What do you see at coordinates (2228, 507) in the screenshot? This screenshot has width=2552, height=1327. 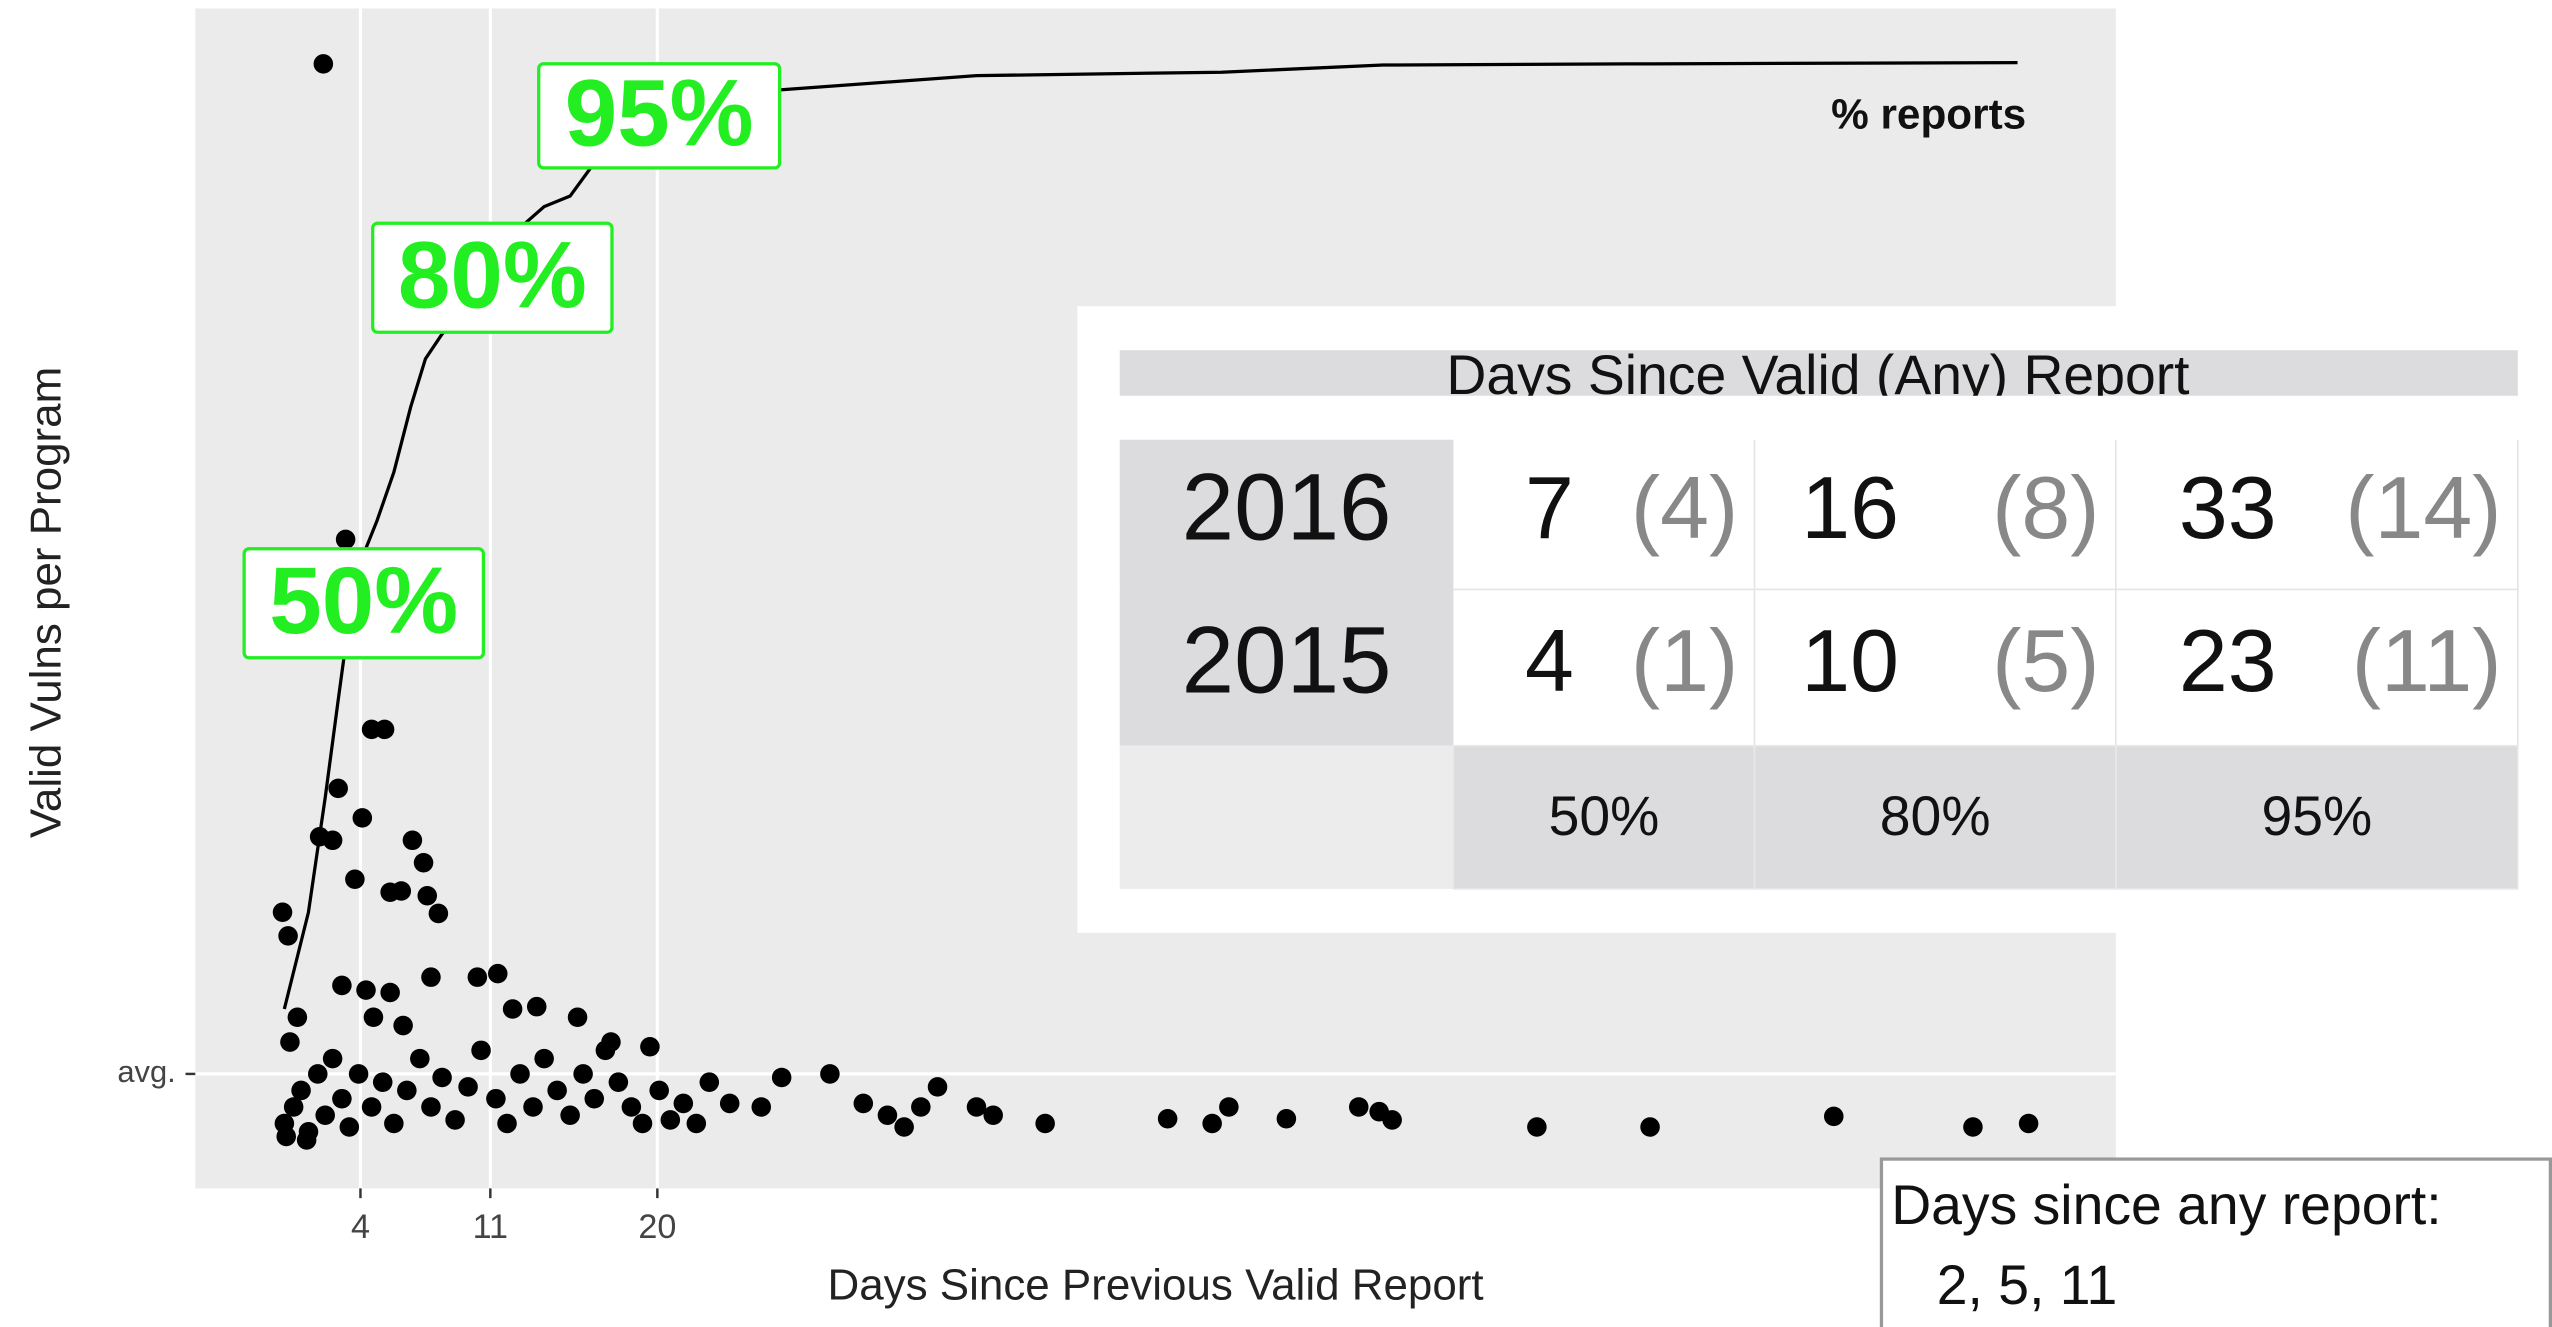 I see `cell-value: 33` at bounding box center [2228, 507].